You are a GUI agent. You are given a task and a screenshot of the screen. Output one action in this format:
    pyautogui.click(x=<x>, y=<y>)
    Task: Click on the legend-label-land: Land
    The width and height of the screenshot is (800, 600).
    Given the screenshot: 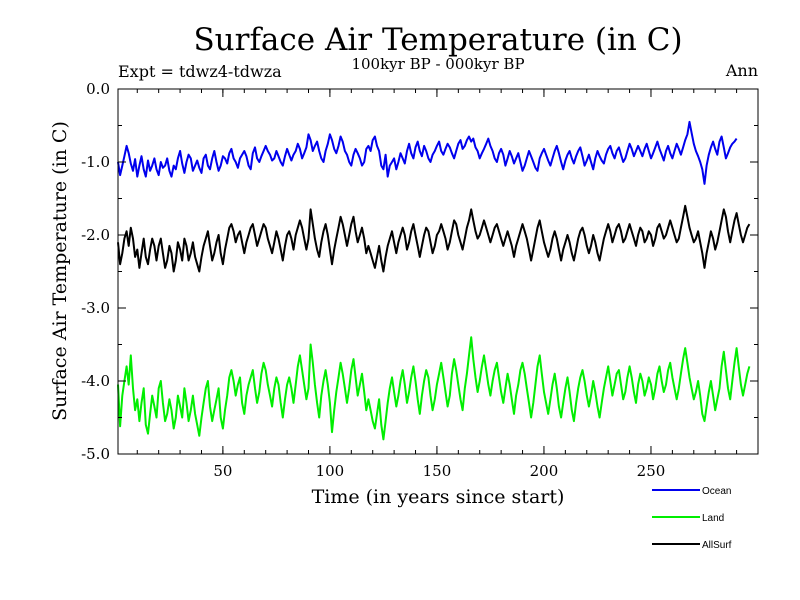 What is the action you would take?
    pyautogui.click(x=713, y=518)
    